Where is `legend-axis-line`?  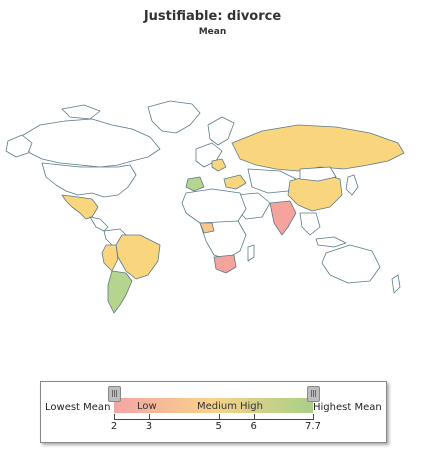
legend-axis-line is located at coordinates (213, 419).